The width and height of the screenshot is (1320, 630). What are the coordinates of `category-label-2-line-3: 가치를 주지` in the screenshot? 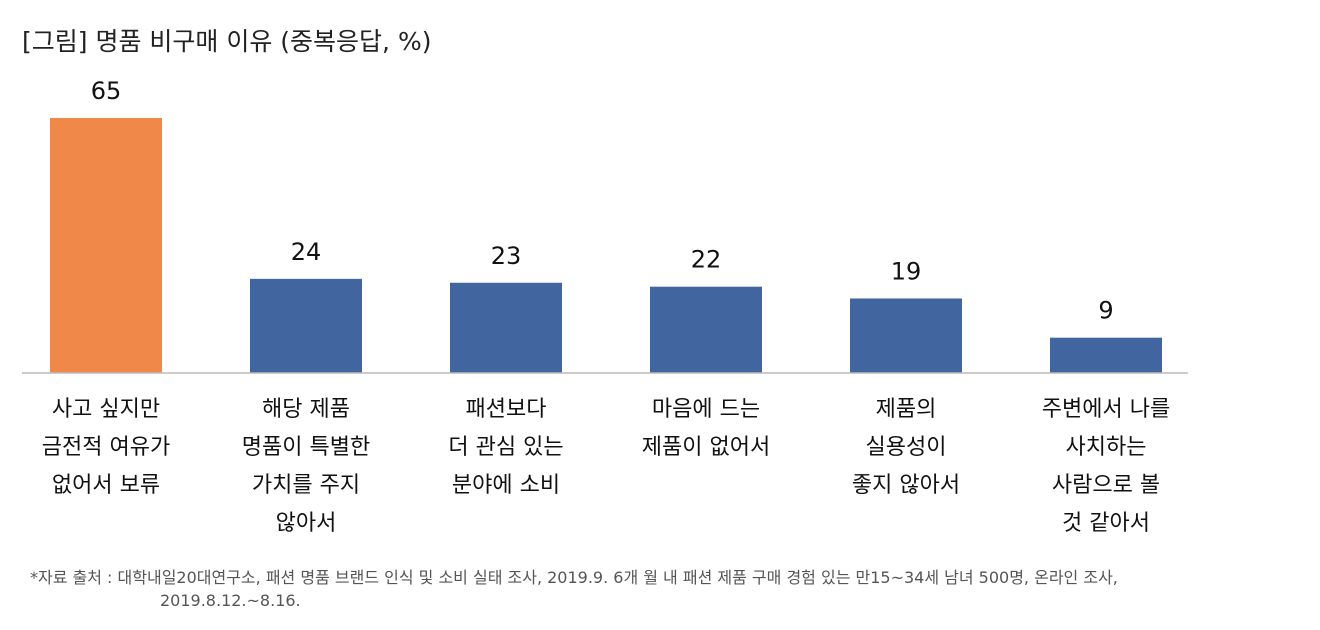 It's located at (306, 485).